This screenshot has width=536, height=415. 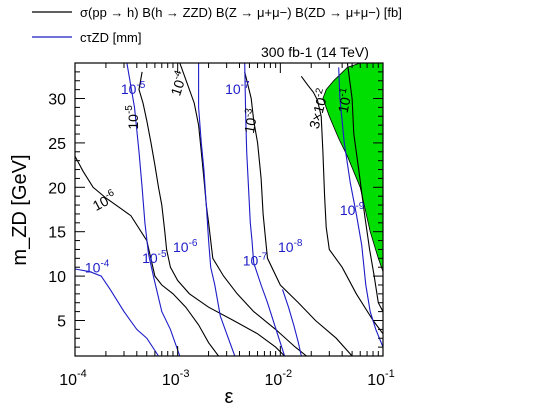 I want to click on y-tick-label-4: 25, so click(x=57, y=144).